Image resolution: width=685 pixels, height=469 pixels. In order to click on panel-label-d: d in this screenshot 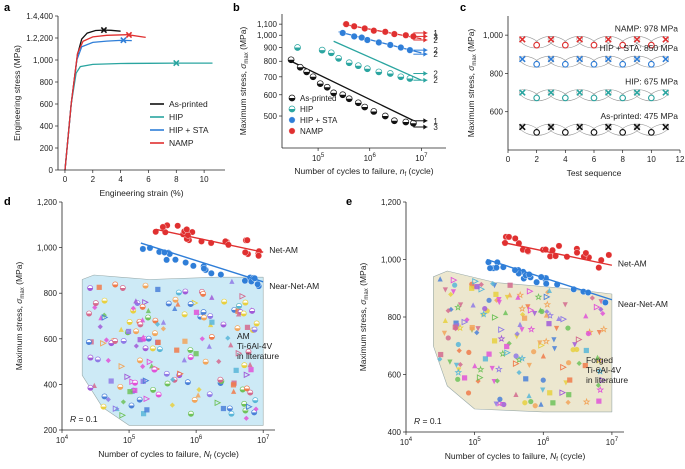, I will do `click(7, 202)`.